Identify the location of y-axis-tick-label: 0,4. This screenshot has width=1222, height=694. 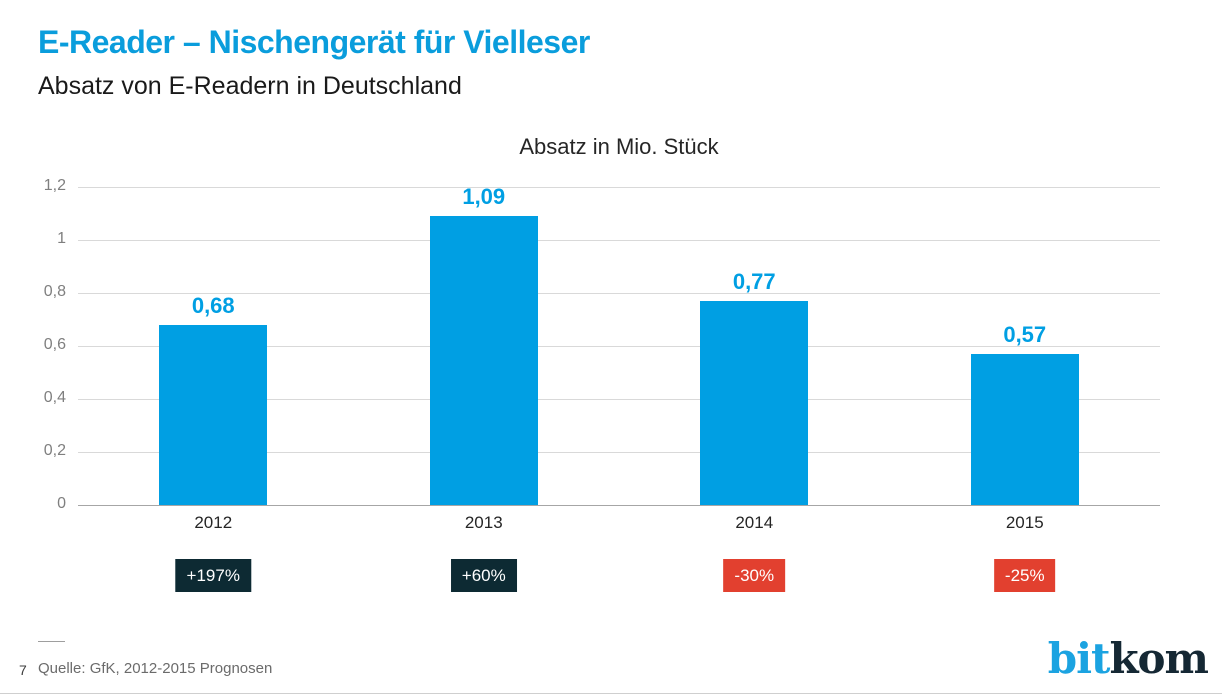
(54, 397).